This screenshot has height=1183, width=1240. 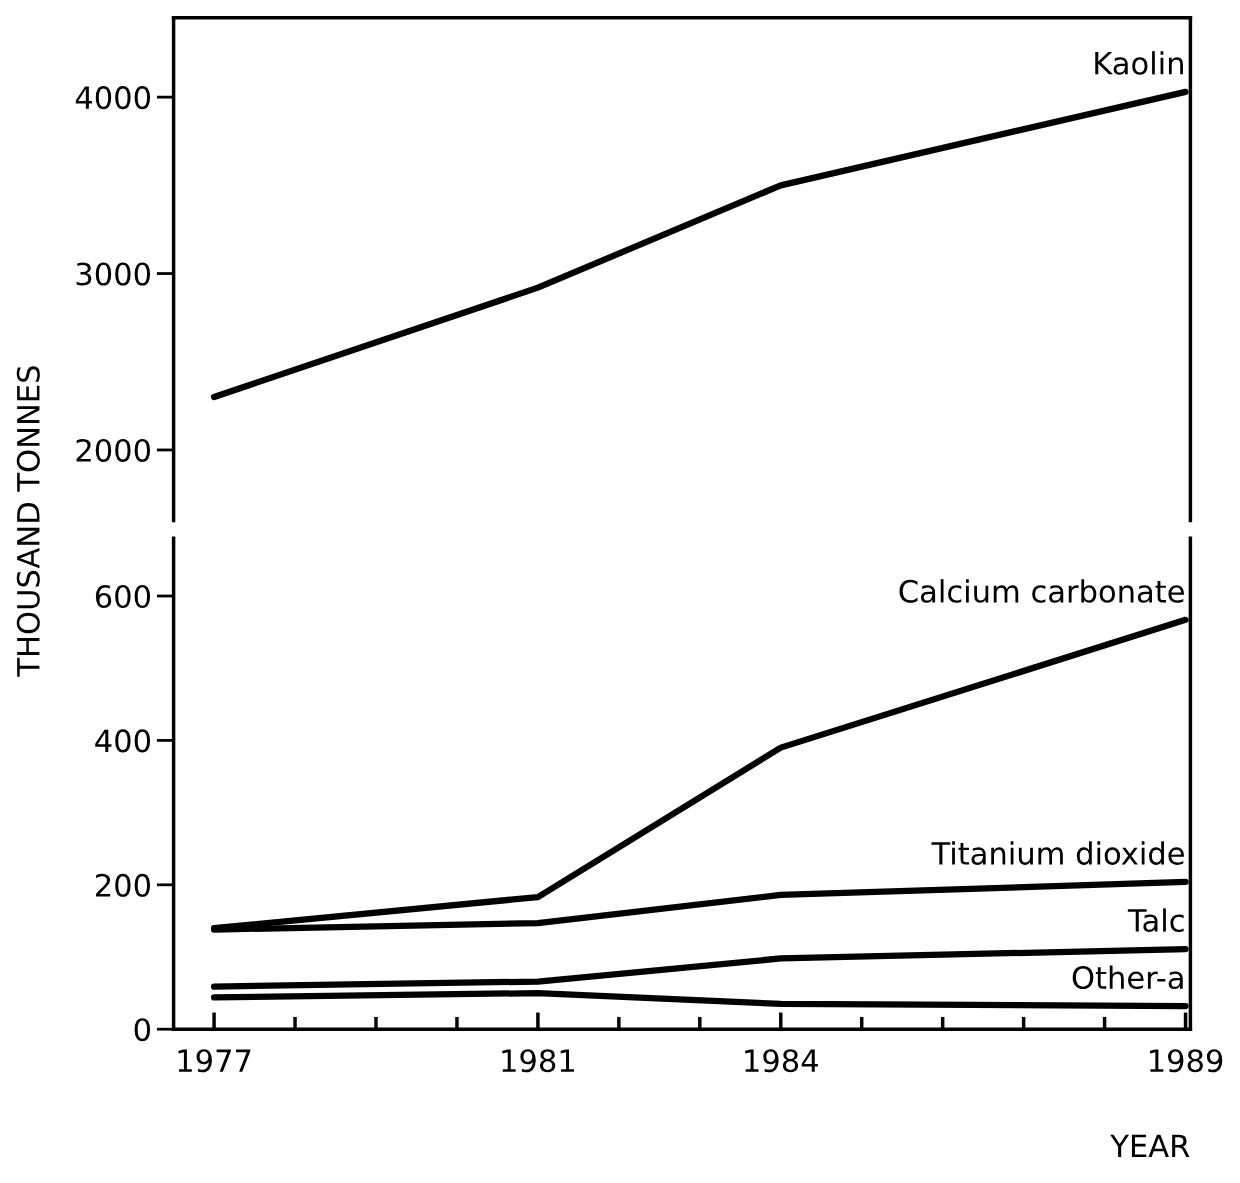 I want to click on series-label: Other-a, so click(x=1127, y=977).